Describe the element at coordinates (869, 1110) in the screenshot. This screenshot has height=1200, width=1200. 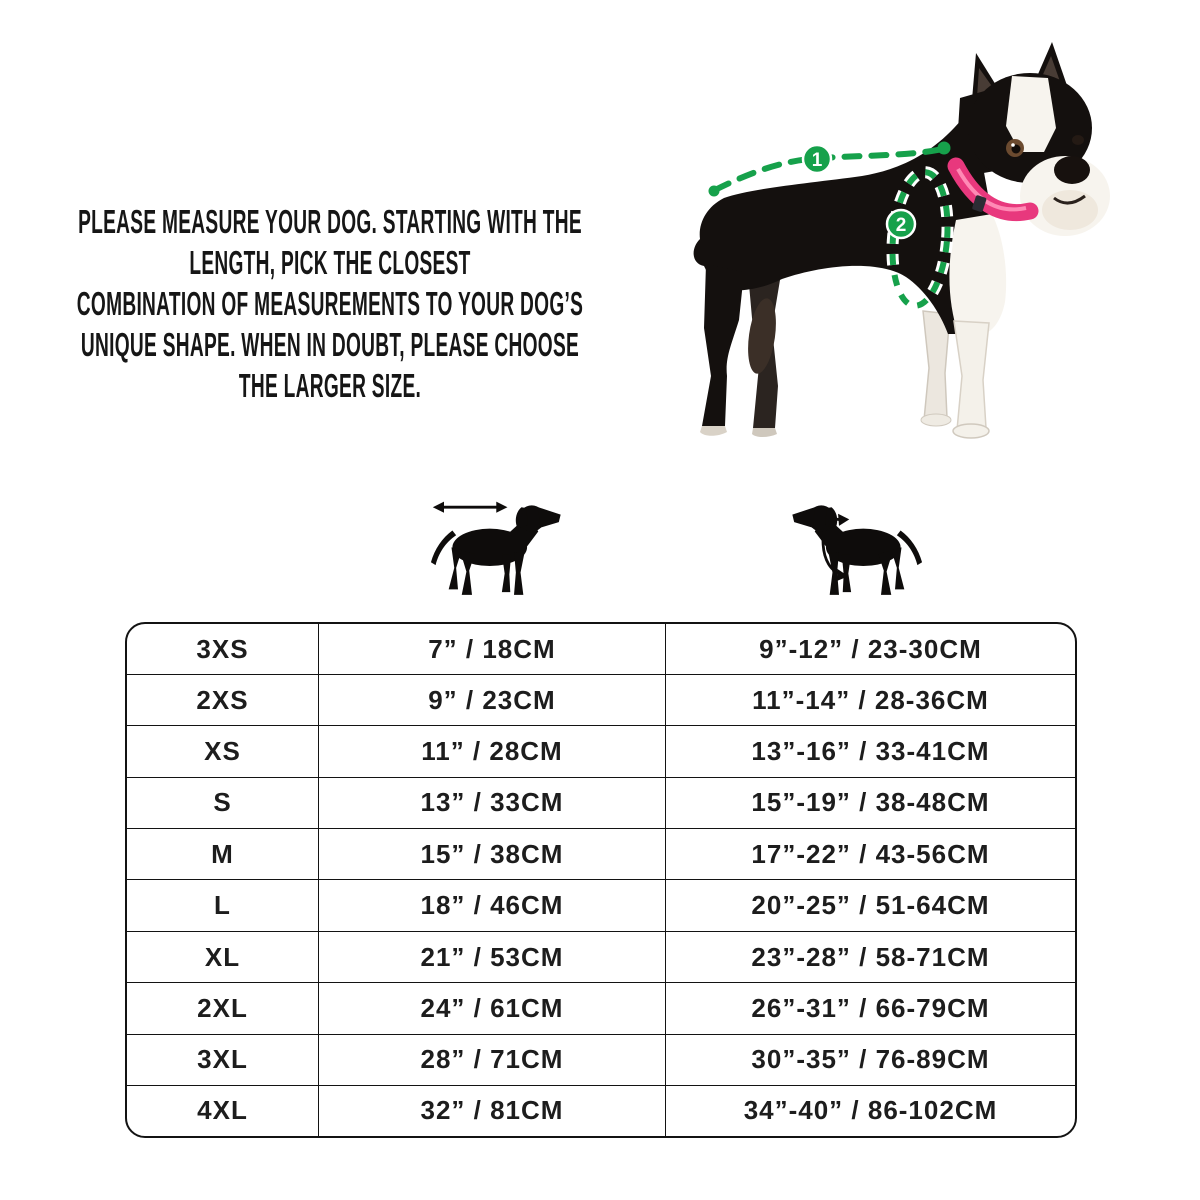
I see `girth-cell: 34”-40” / 86-102CM` at that location.